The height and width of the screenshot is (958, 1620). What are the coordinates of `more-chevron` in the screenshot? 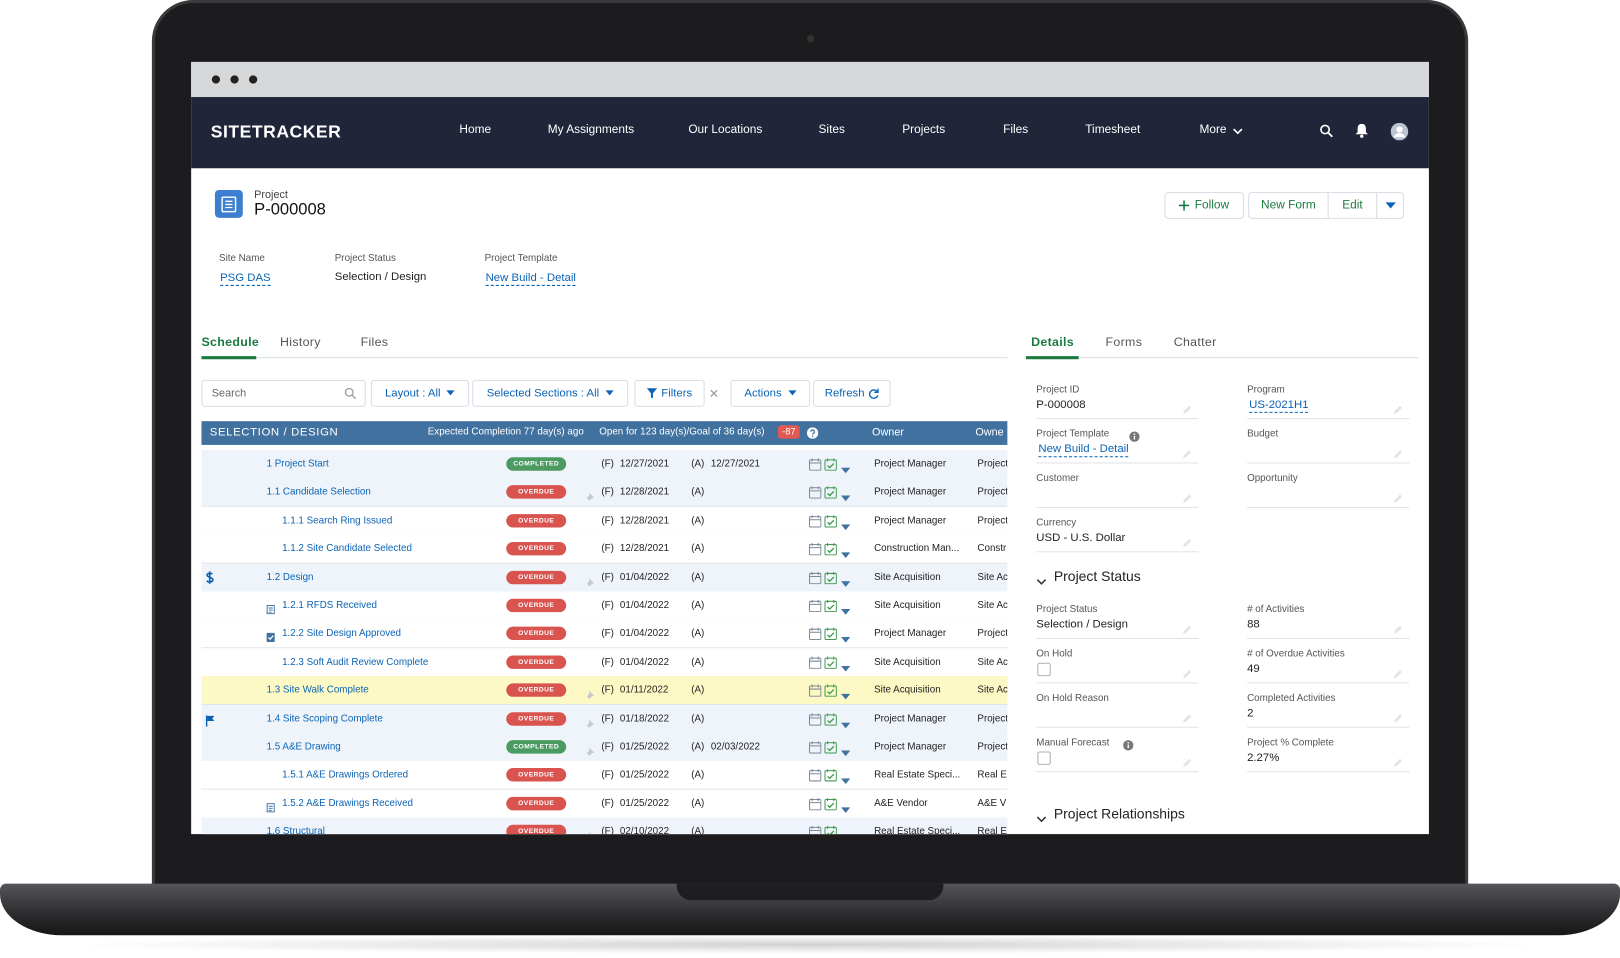 It's located at (1238, 131).